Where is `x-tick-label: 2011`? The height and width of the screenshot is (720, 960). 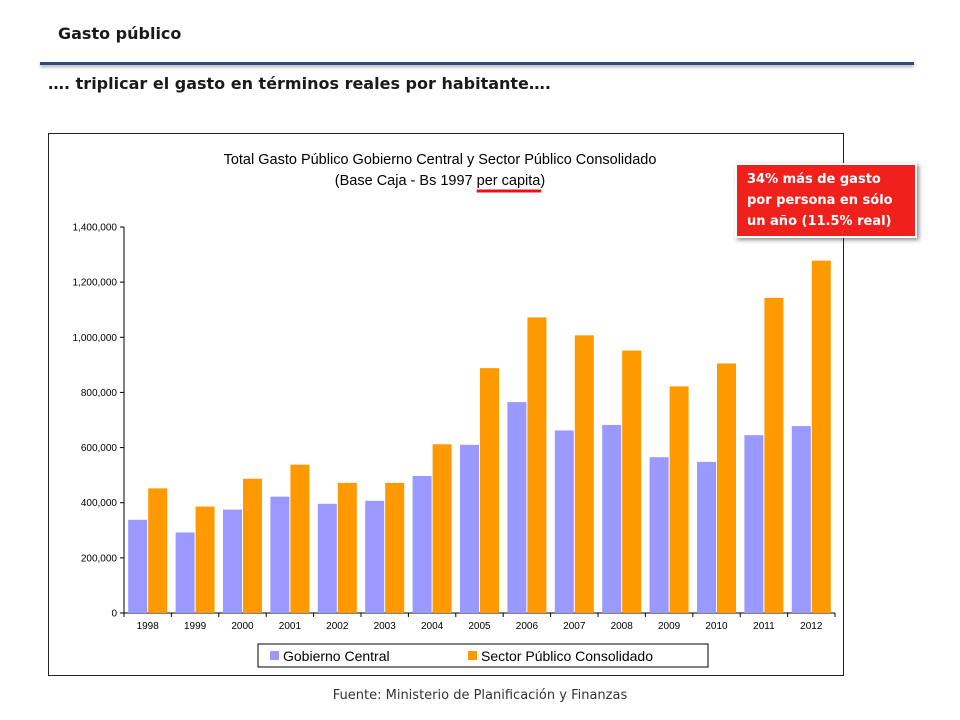
x-tick-label: 2011 is located at coordinates (764, 626).